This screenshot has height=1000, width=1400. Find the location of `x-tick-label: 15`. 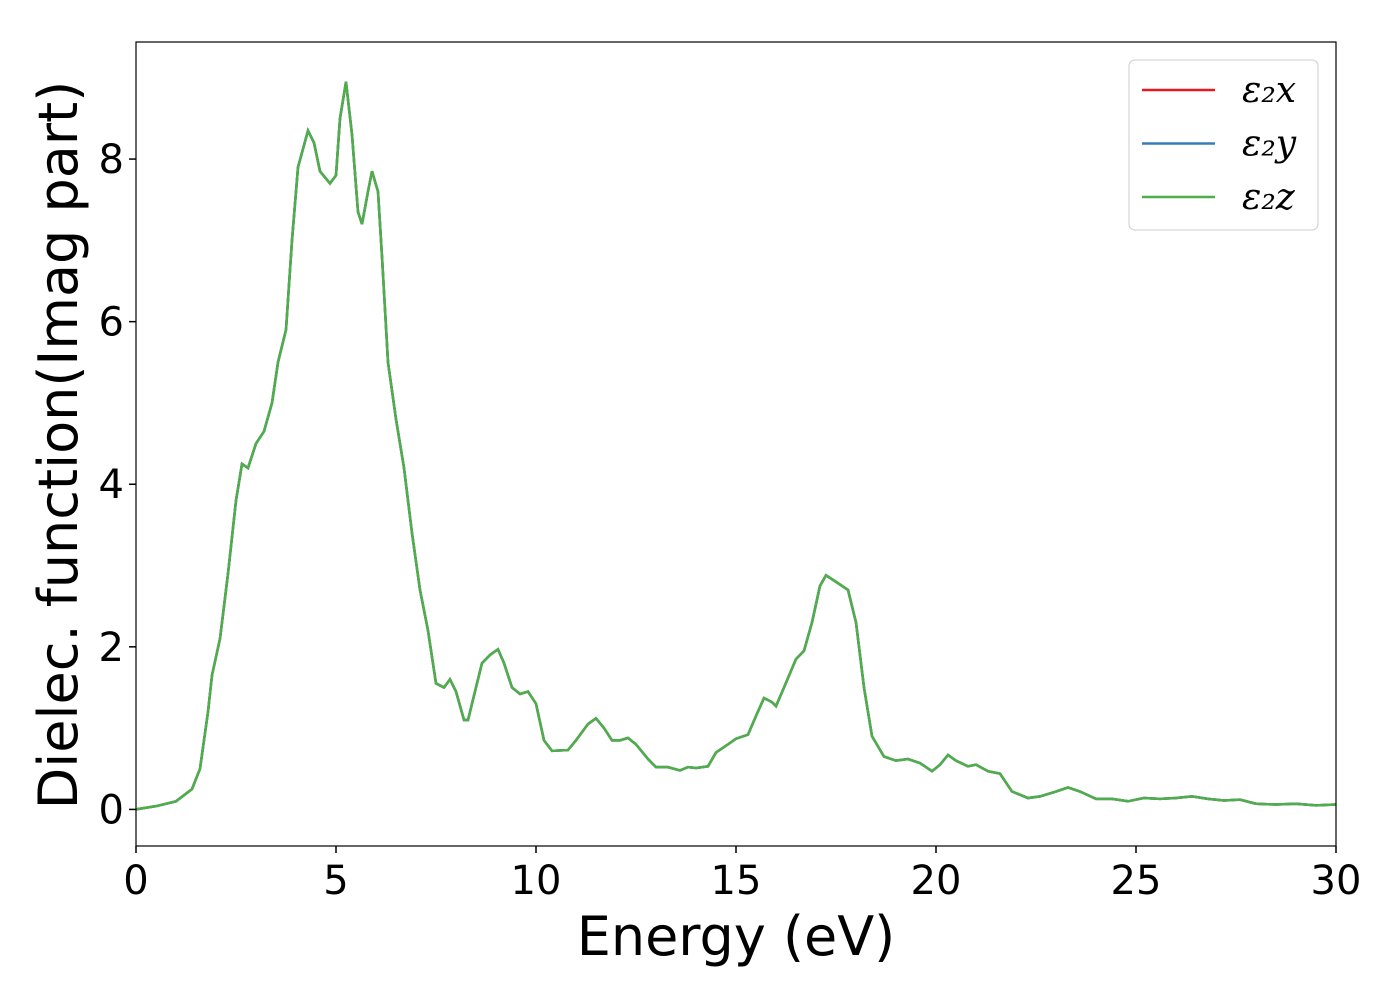

x-tick-label: 15 is located at coordinates (736, 881).